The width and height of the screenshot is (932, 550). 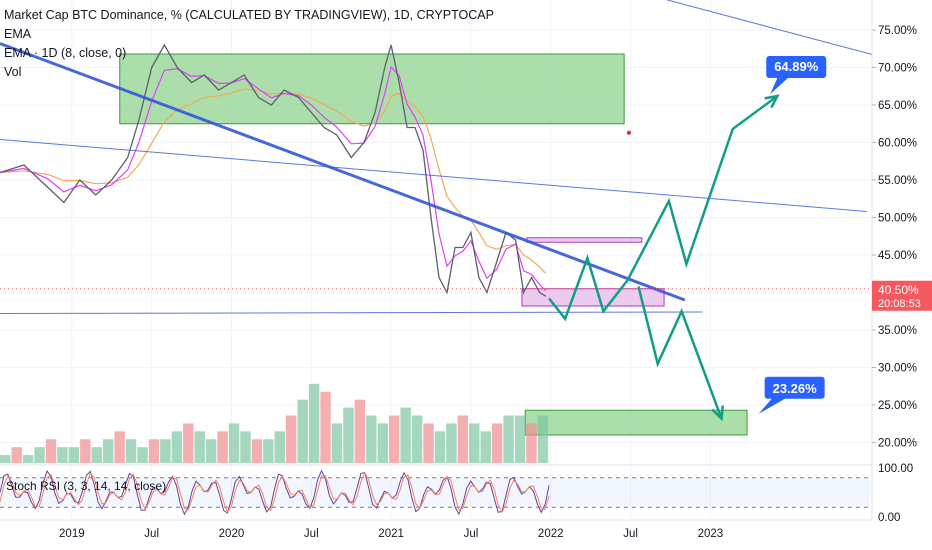 I want to click on stoch-tick-label: 100.00, so click(x=895, y=469).